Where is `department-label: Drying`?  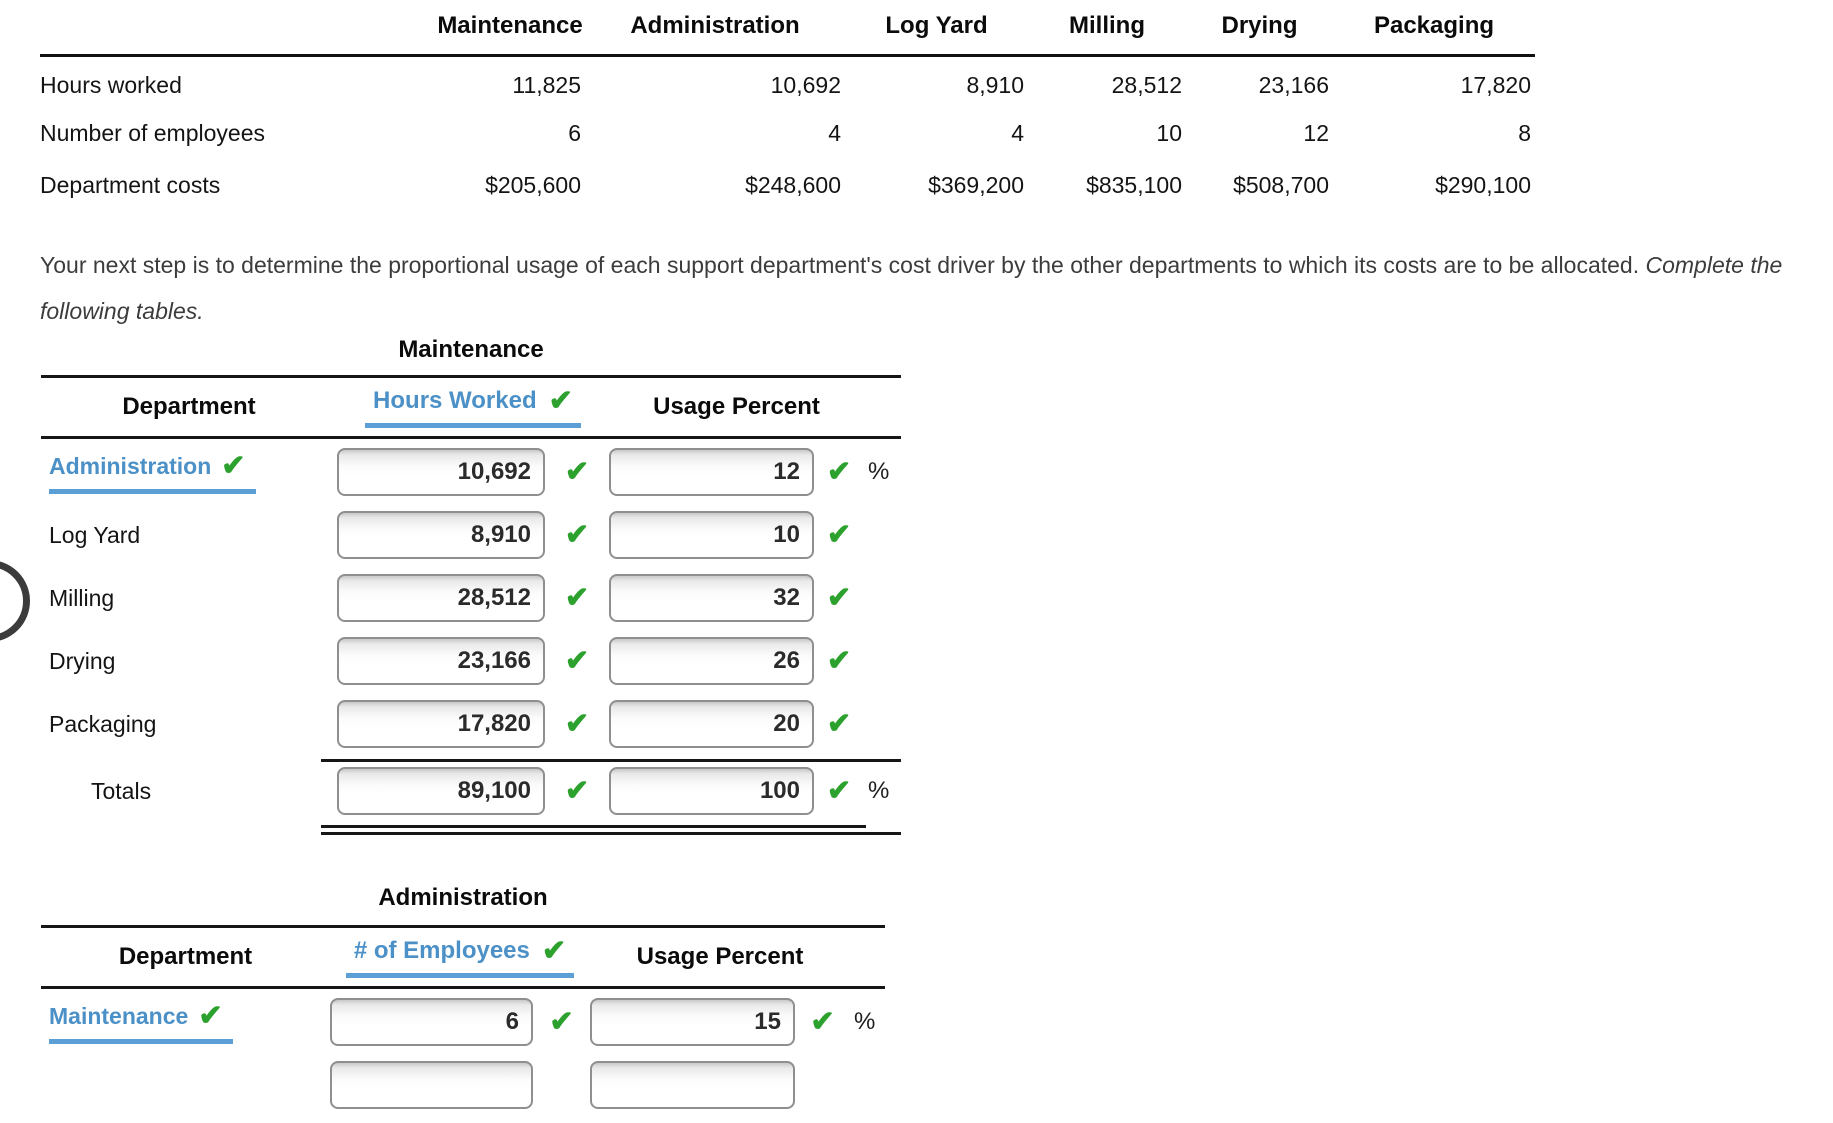
department-label: Drying is located at coordinates (82, 660).